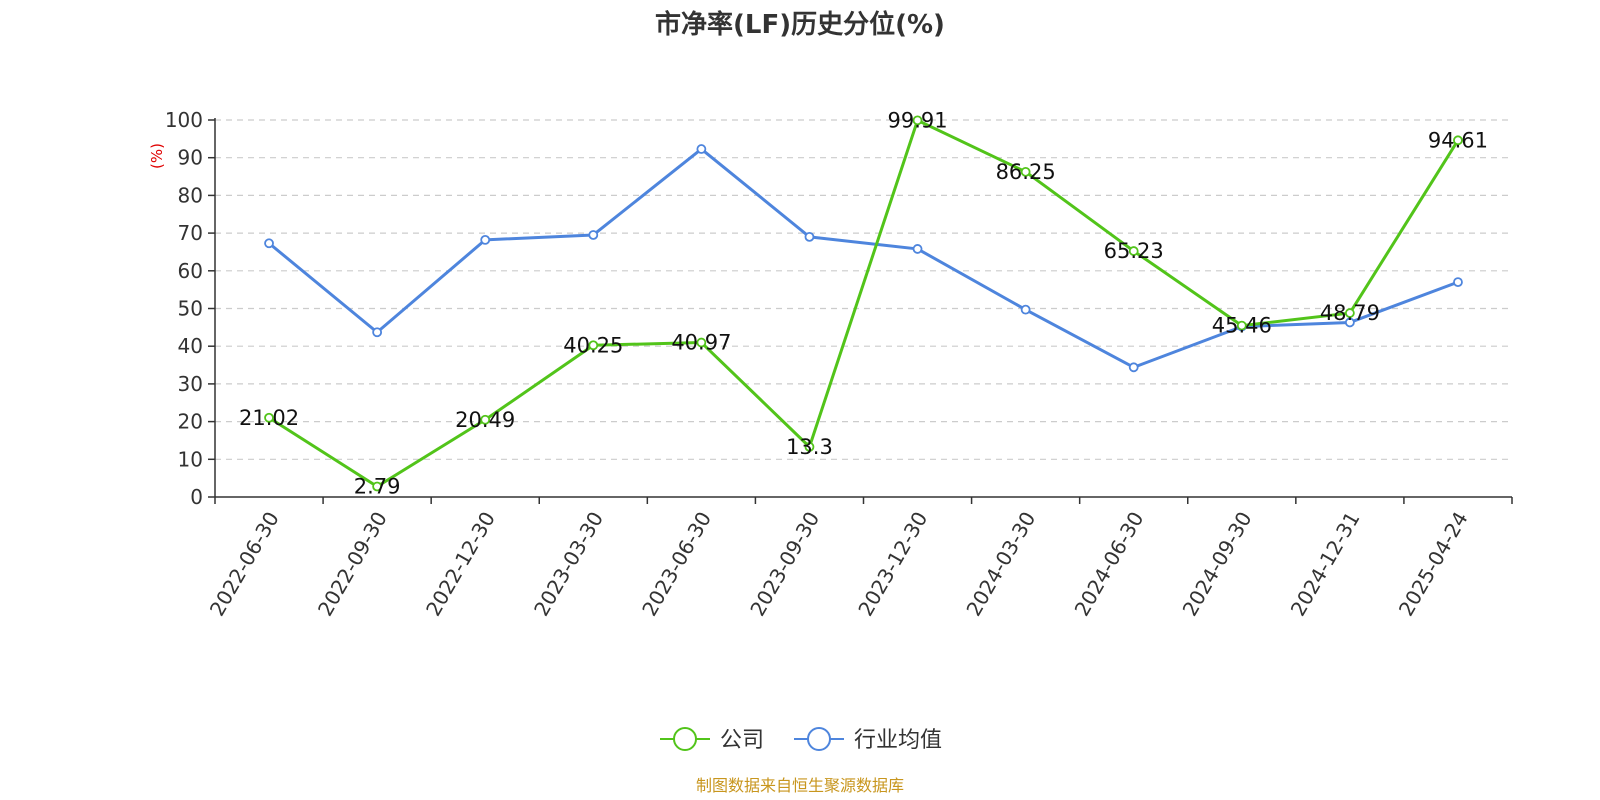 This screenshot has width=1600, height=800. I want to click on y-tick-label: 90, so click(190, 158).